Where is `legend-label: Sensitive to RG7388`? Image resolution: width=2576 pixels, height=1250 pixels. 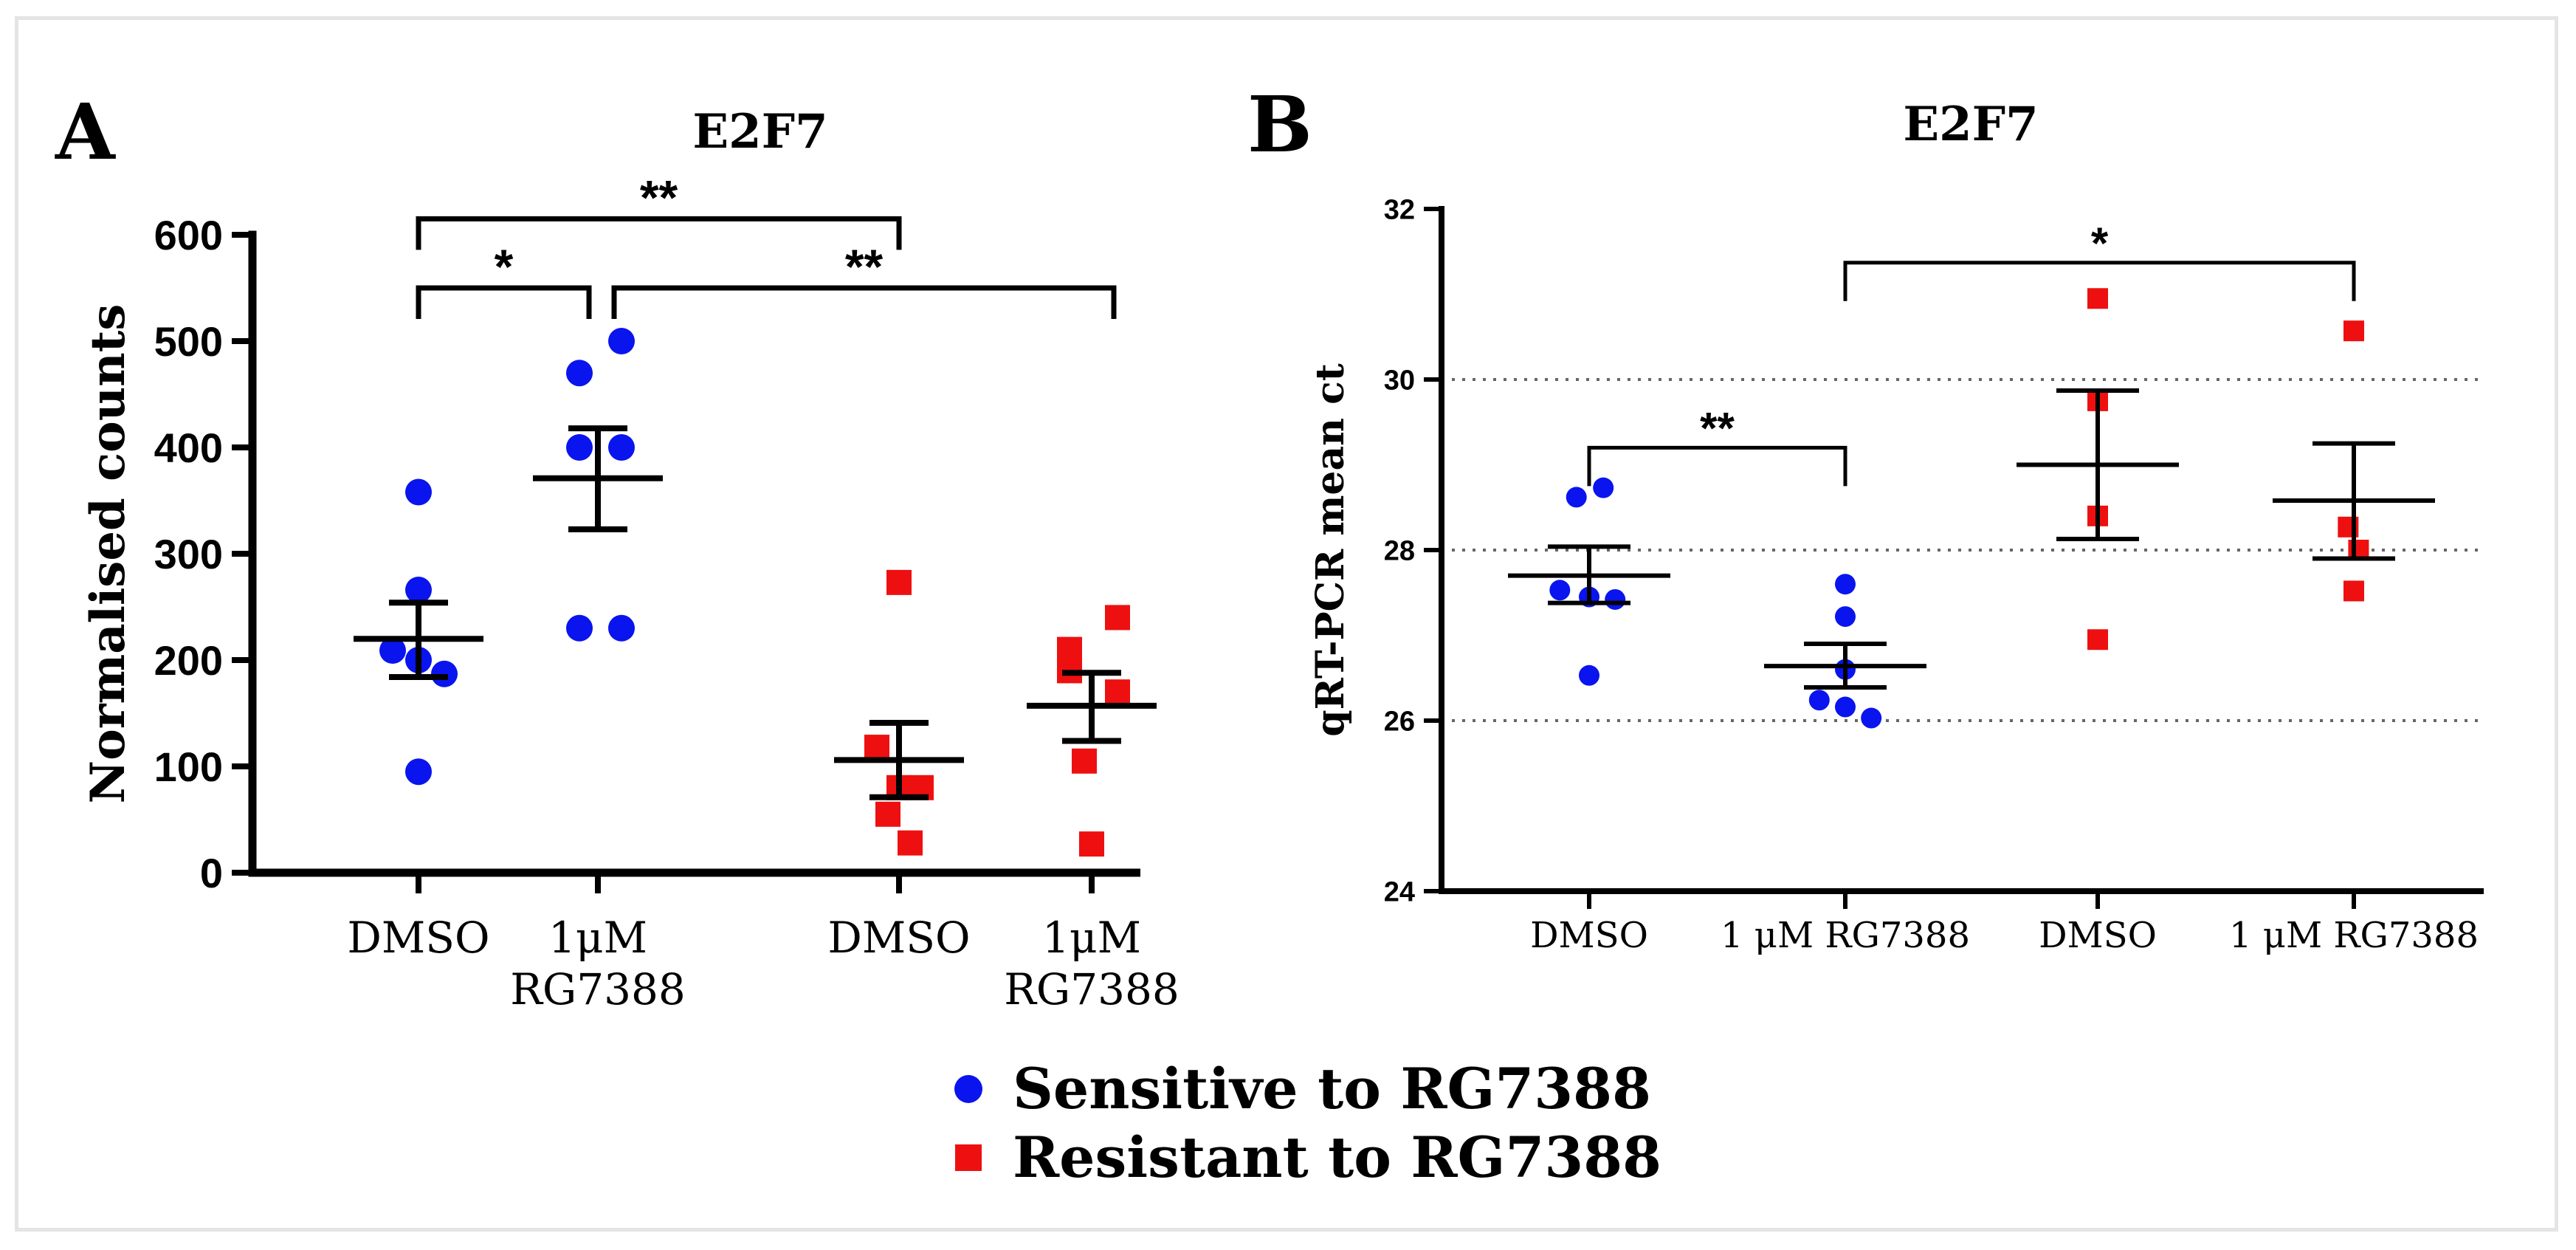 legend-label: Sensitive to RG7388 is located at coordinates (1332, 1089).